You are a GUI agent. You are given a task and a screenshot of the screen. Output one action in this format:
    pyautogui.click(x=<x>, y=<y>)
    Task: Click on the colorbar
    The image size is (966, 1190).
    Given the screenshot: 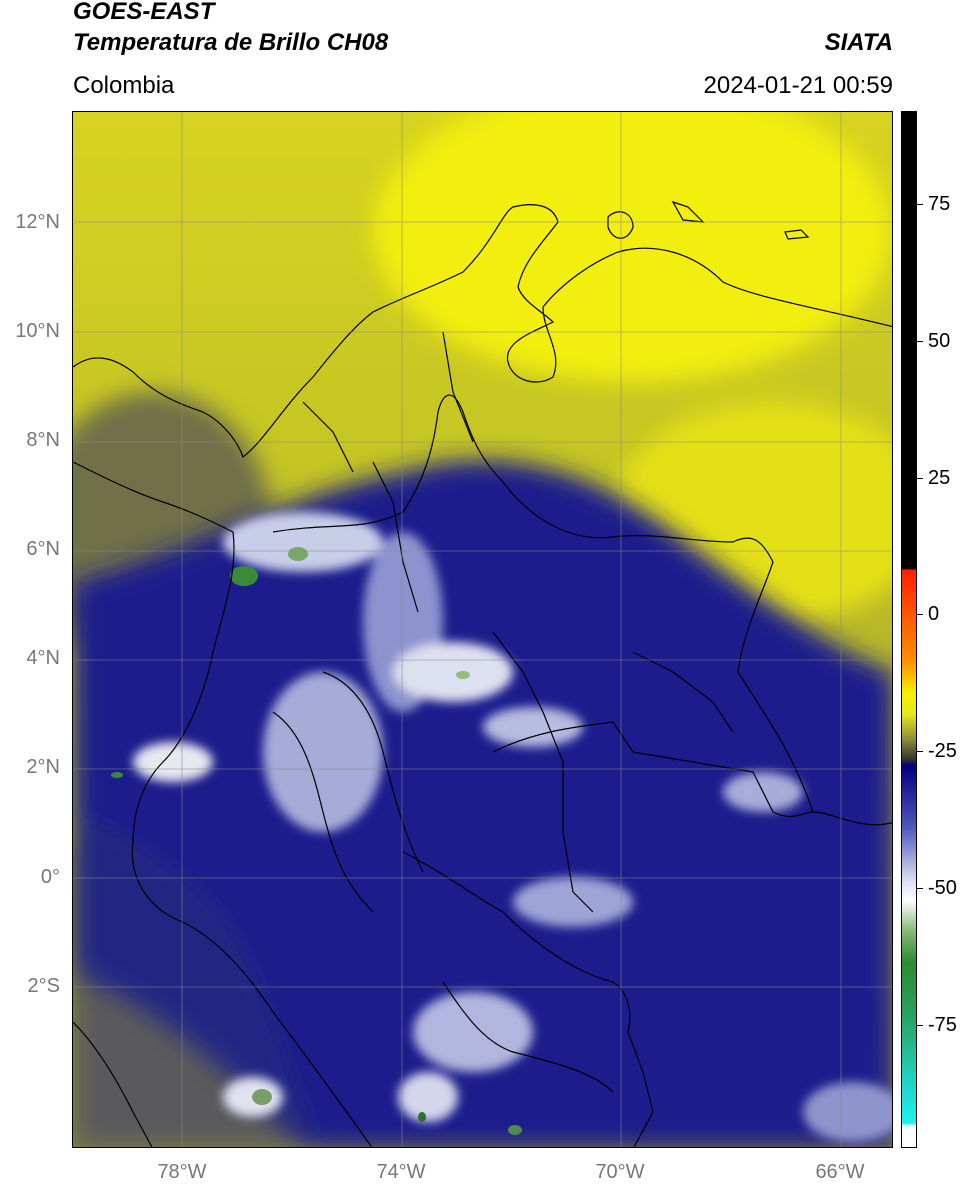 What is the action you would take?
    pyautogui.click(x=909, y=629)
    